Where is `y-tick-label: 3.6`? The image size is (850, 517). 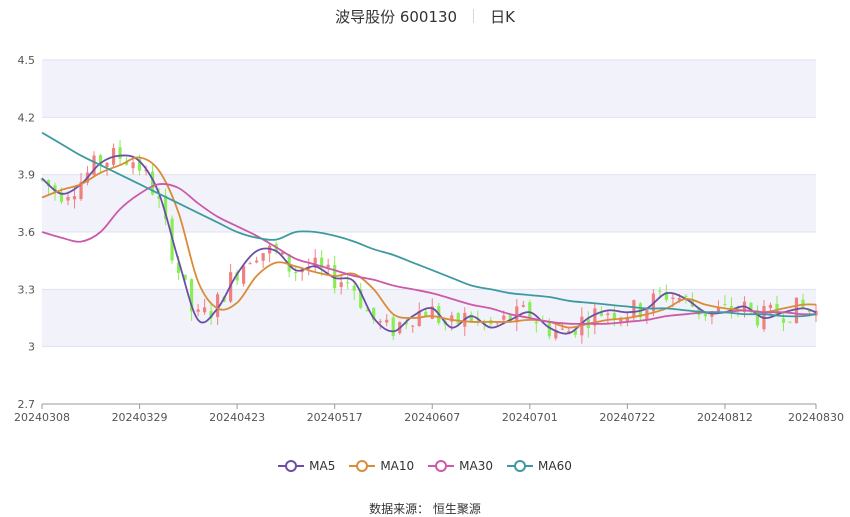 y-tick-label: 3.6 is located at coordinates (27, 232).